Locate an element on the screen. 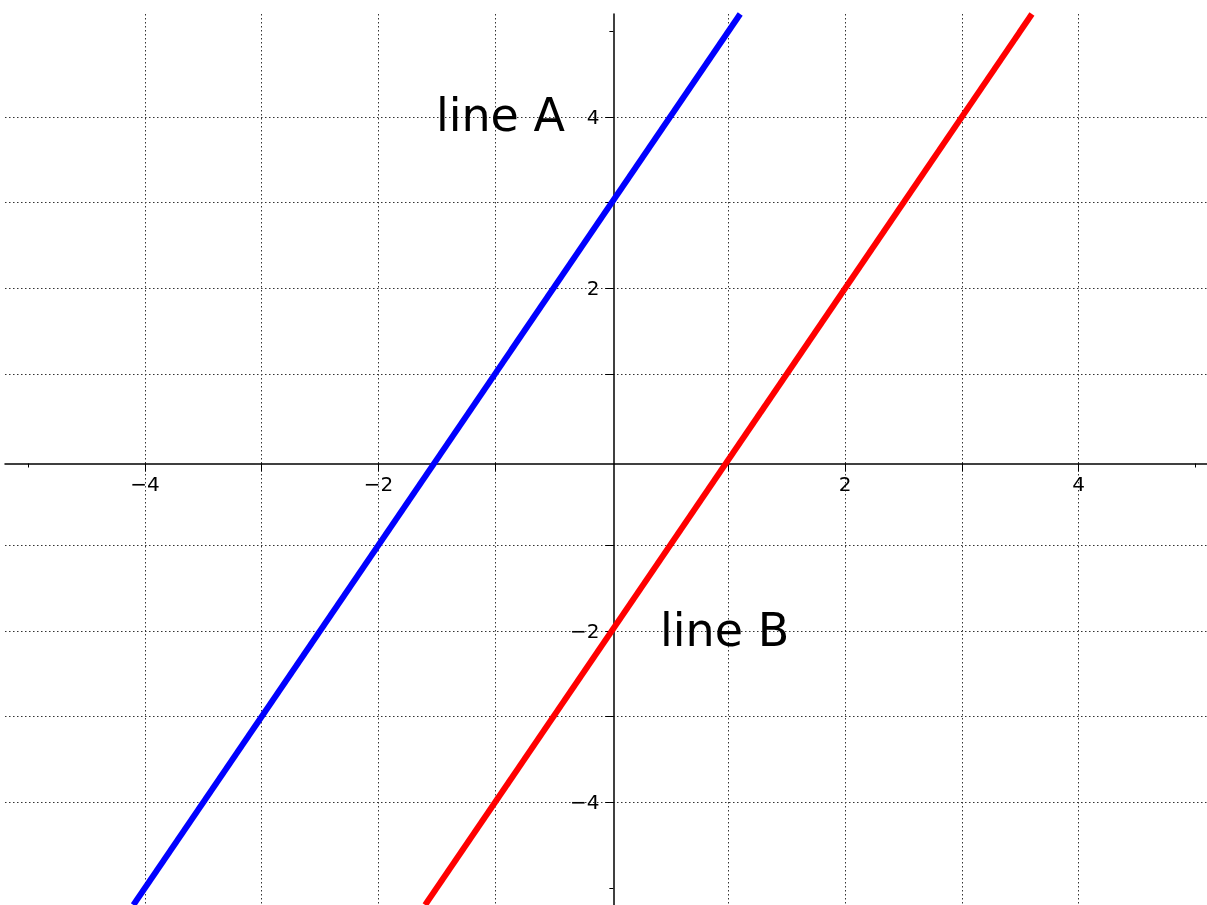 Image resolution: width=1207 pixels, height=905 pixels. annotation: line B is located at coordinates (725, 630).